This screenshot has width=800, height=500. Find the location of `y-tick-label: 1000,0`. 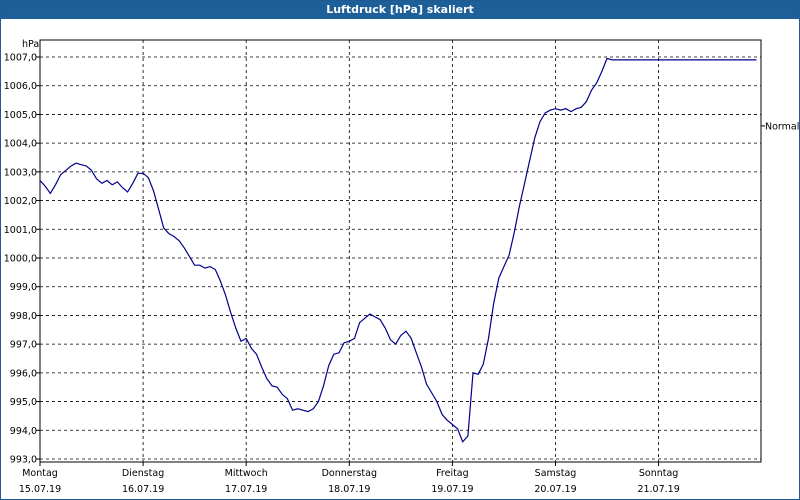

y-tick-label: 1000,0 is located at coordinates (20, 259).